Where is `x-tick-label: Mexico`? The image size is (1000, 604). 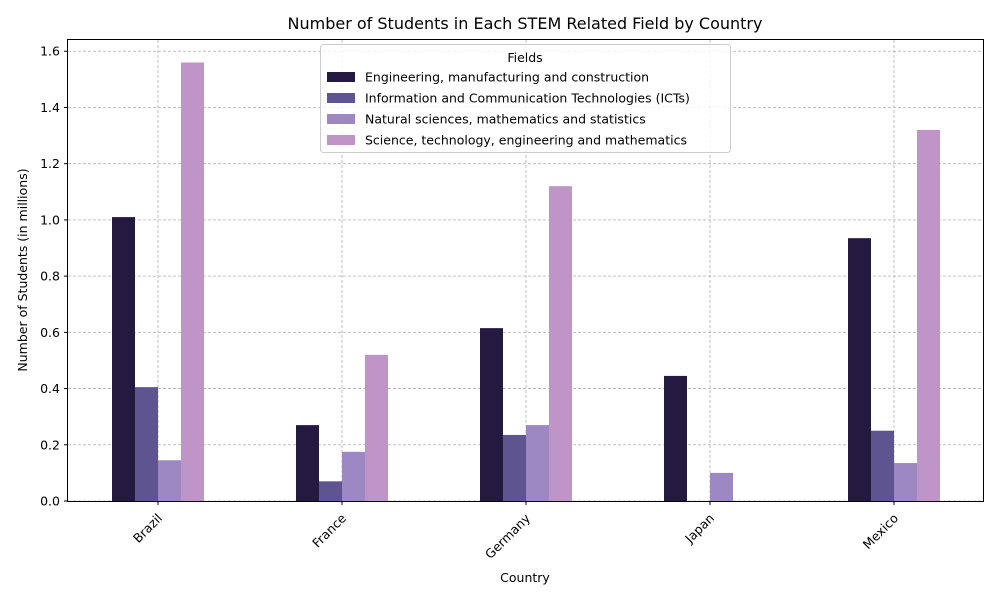 x-tick-label: Mexico is located at coordinates (880, 531).